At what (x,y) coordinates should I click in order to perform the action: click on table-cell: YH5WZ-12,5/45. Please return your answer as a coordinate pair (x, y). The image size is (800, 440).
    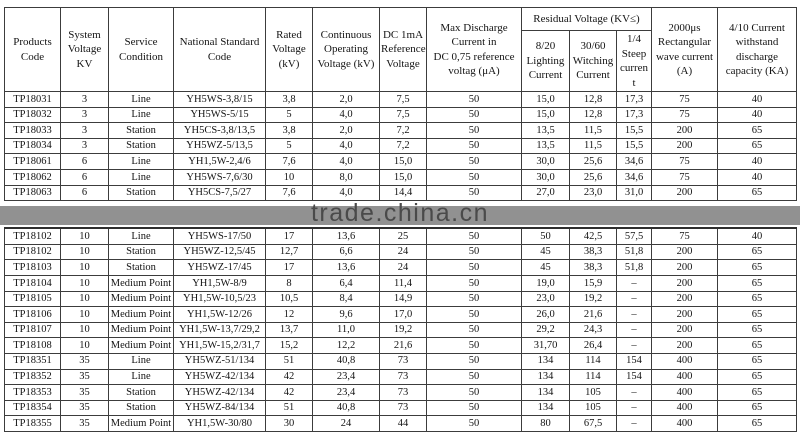
    Looking at the image, I should click on (219, 252).